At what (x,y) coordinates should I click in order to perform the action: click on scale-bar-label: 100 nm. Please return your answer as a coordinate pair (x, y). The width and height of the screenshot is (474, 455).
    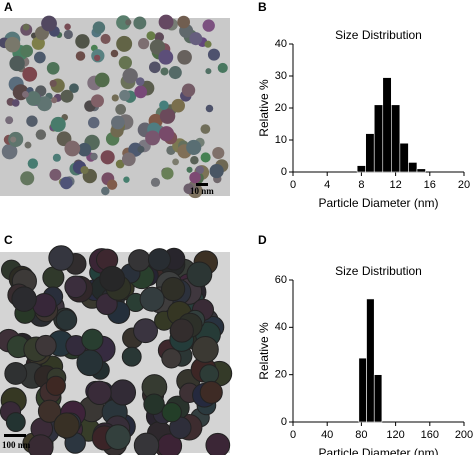
    Looking at the image, I should click on (16, 445).